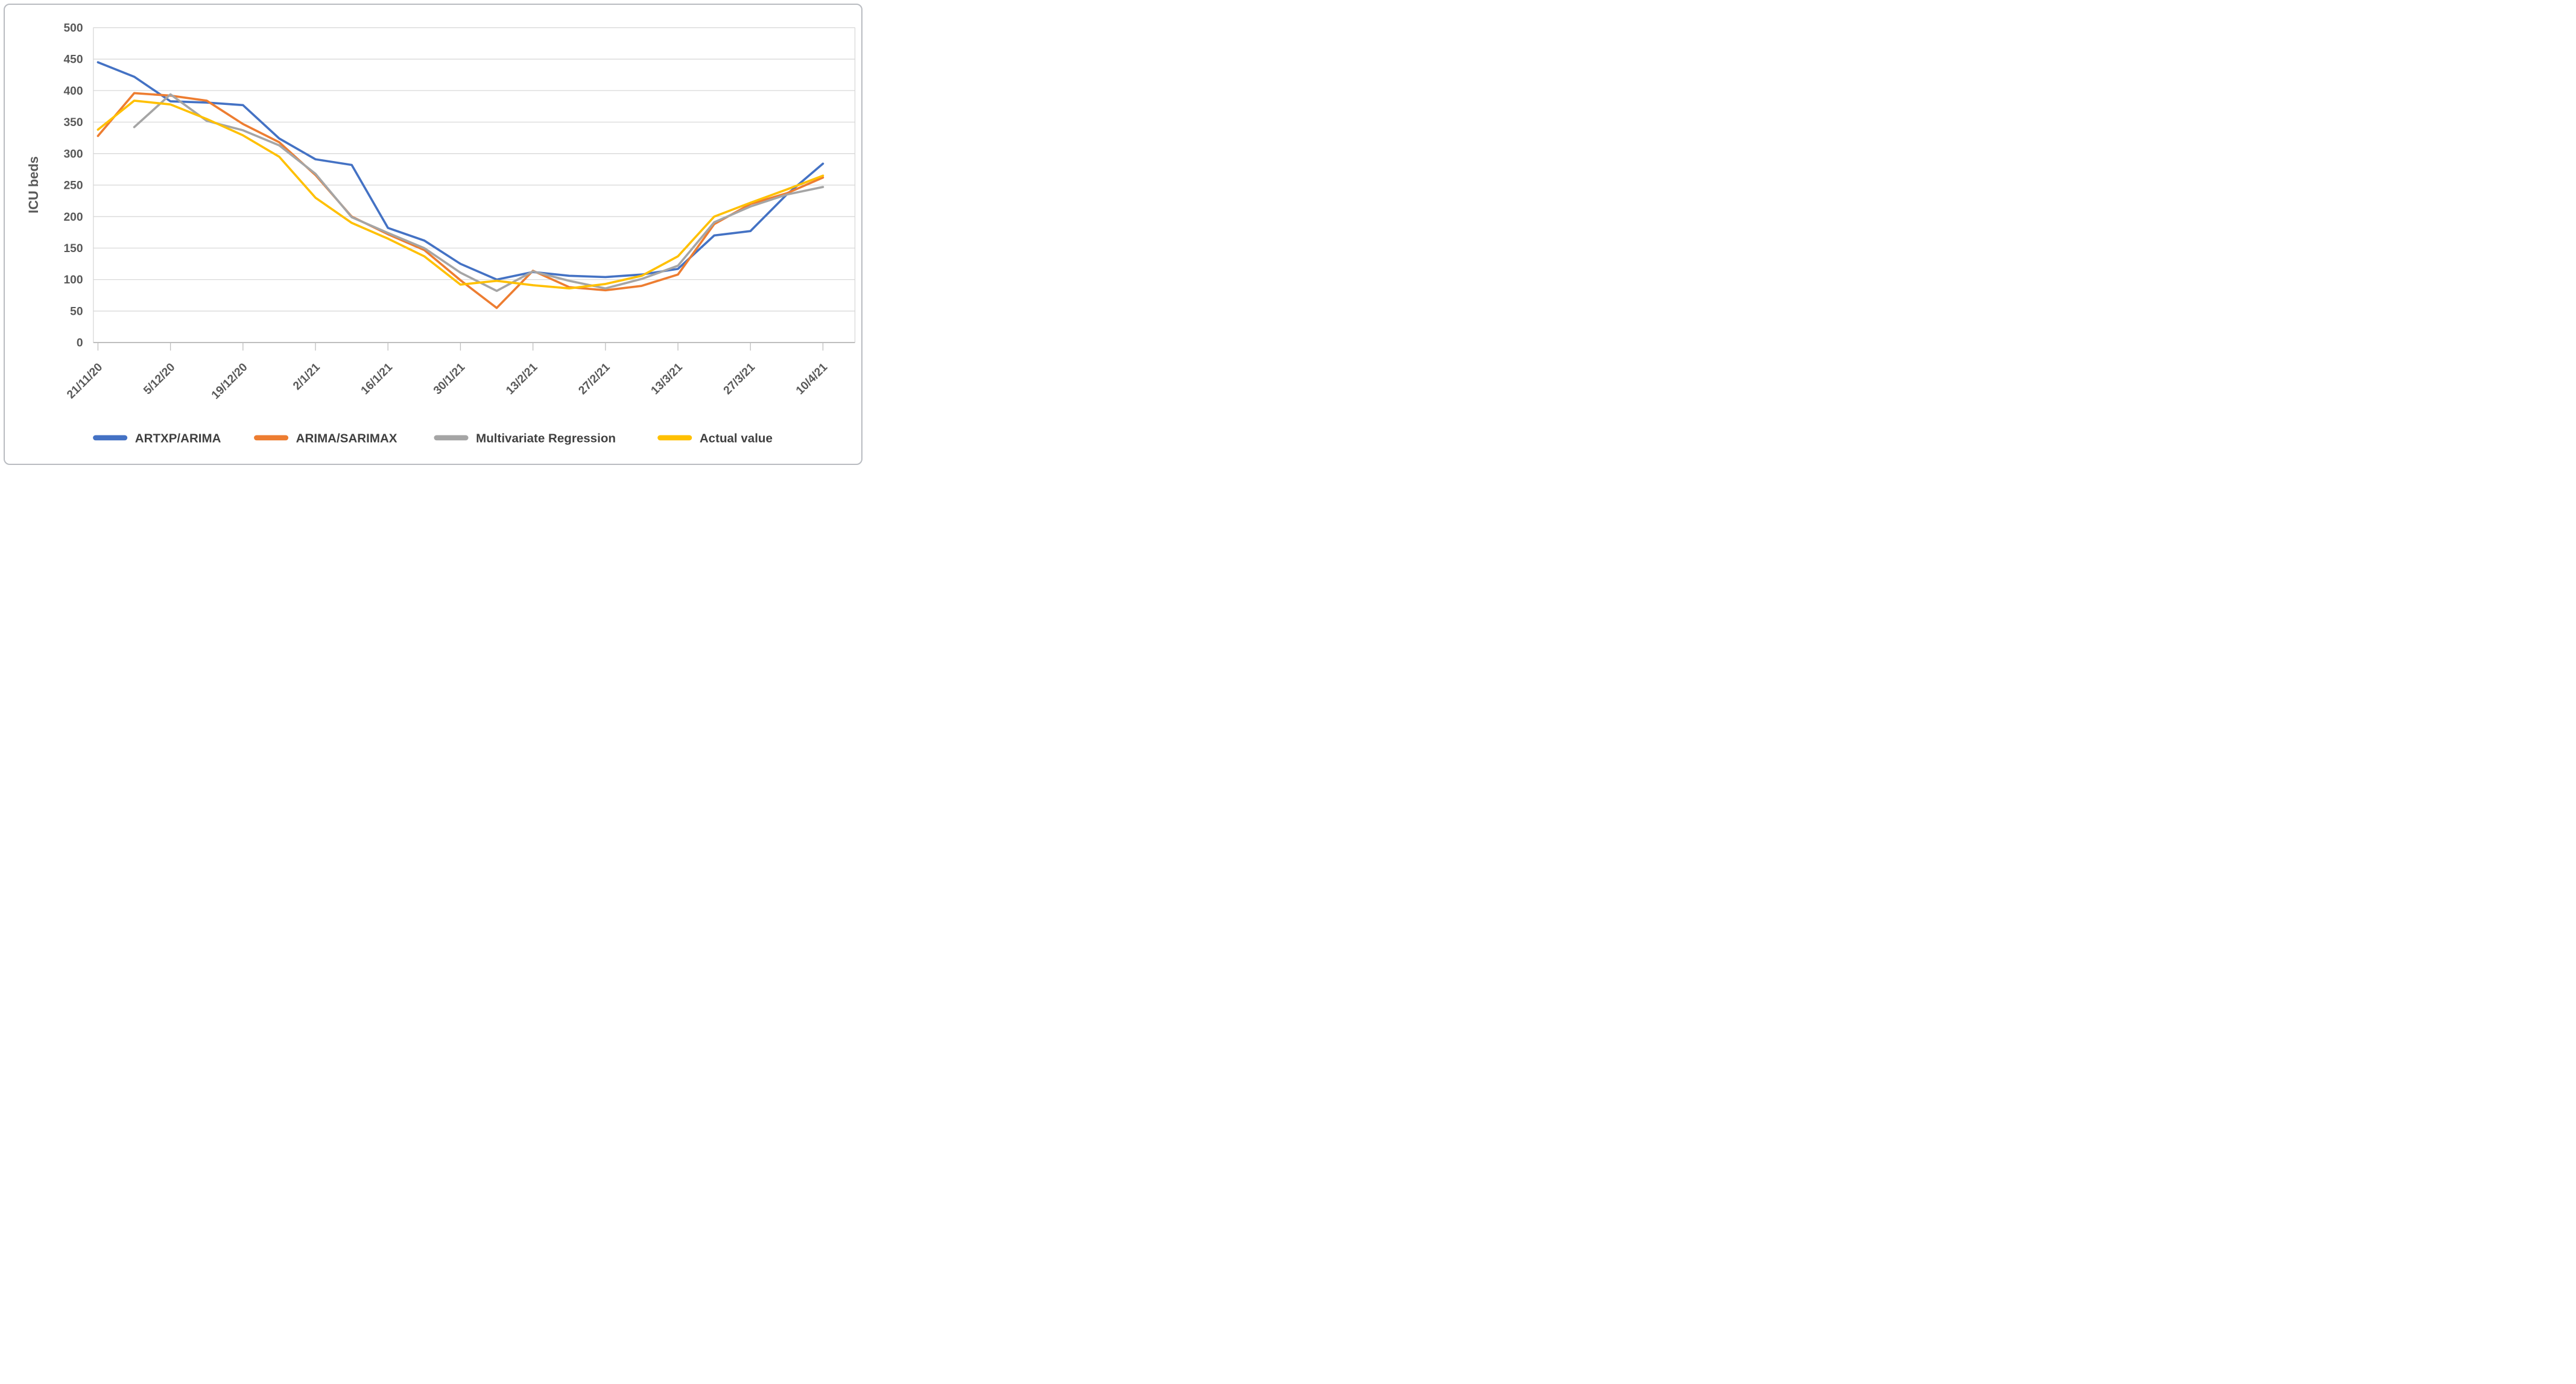  I want to click on y-tick-label: 100, so click(73, 280).